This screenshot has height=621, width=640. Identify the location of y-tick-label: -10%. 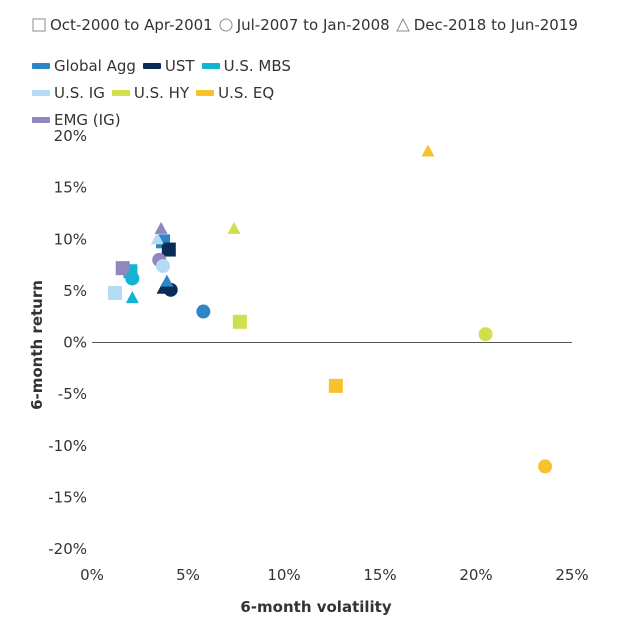
(67, 446).